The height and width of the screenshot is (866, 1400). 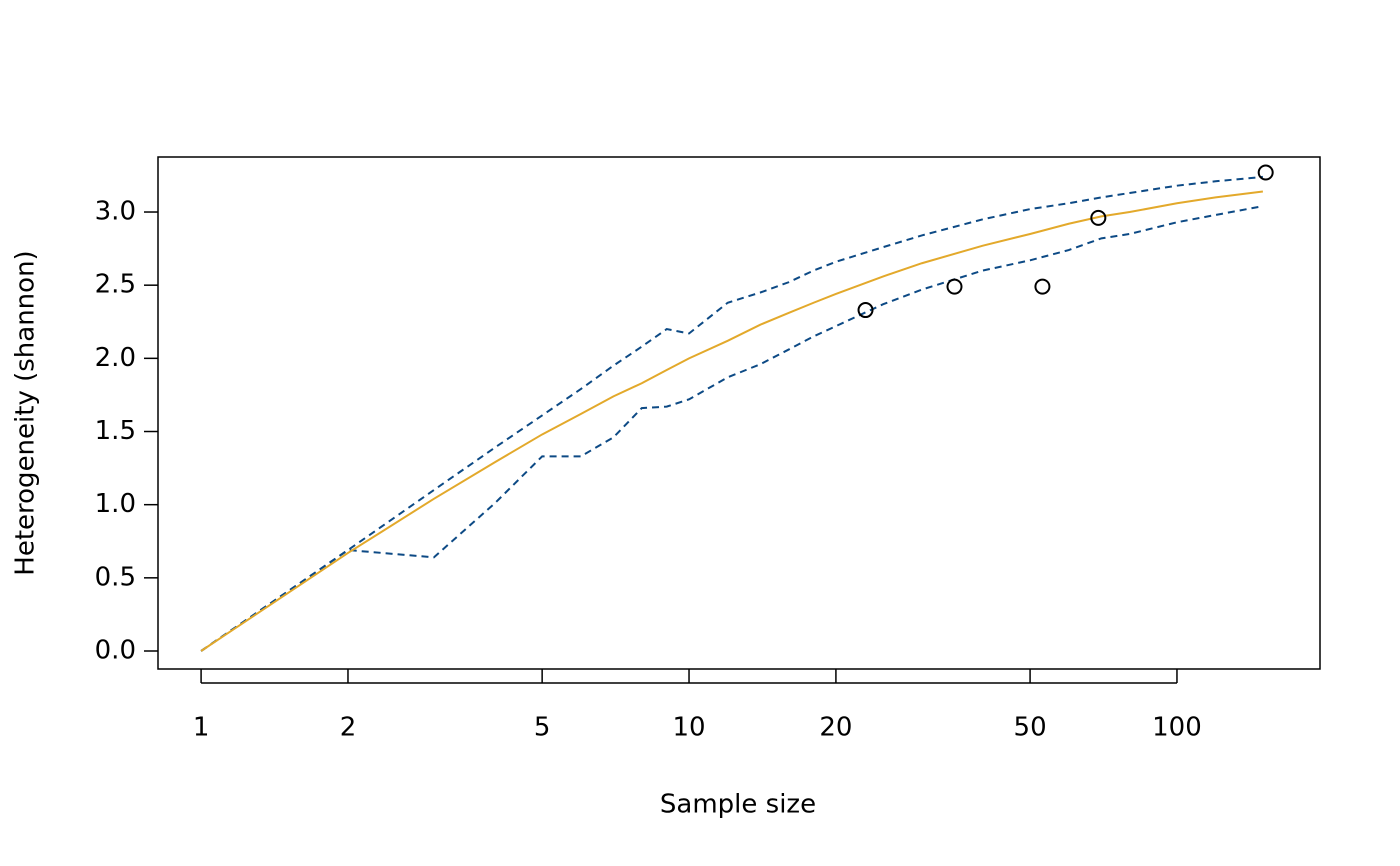 What do you see at coordinates (115, 431) in the screenshot?
I see `y-tick-label: 1.5` at bounding box center [115, 431].